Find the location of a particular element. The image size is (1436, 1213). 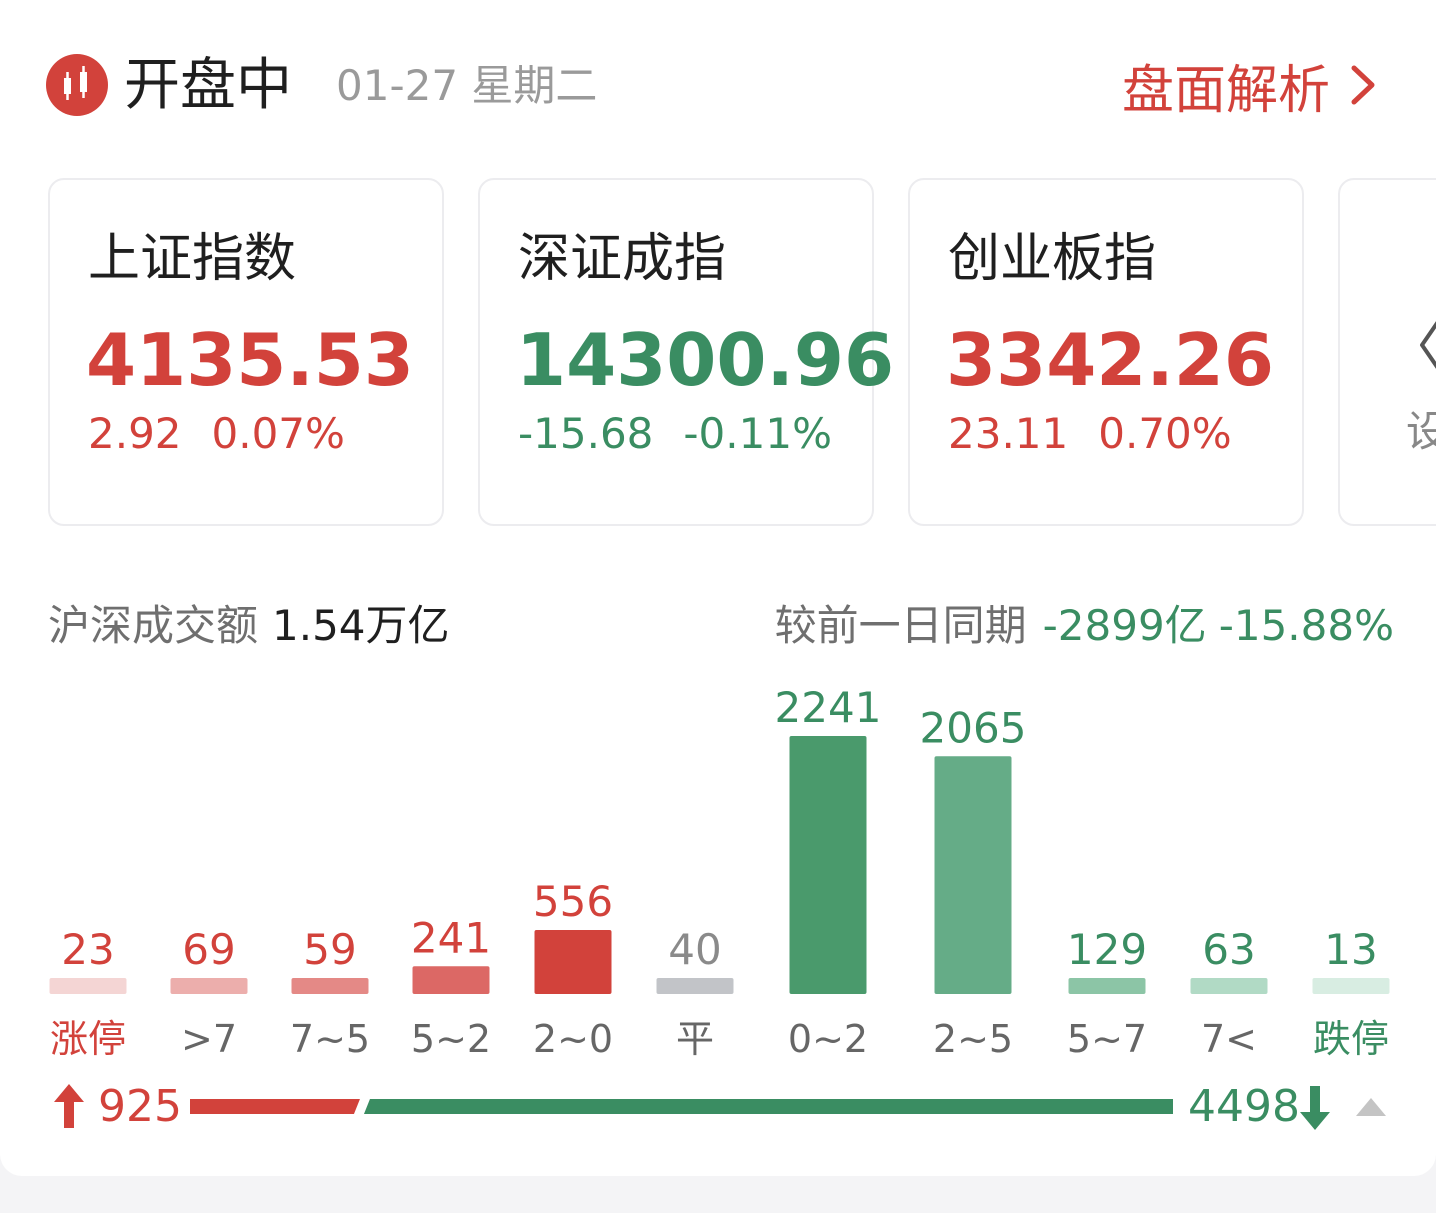

compare-percent: -15.88% is located at coordinates (1306, 625).